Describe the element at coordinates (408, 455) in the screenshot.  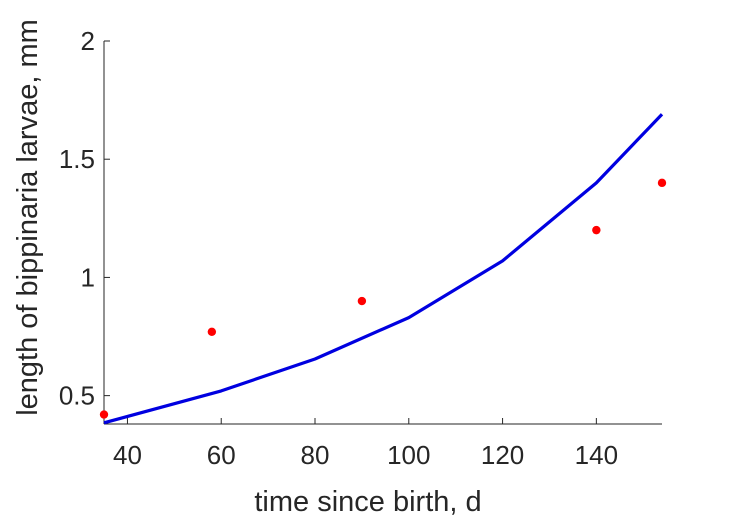
I see `x-tick-label: 100` at that location.